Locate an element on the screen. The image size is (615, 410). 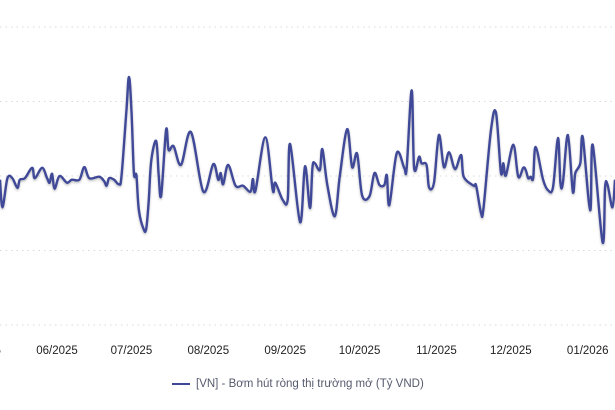
x-tick-label: 10/2025 is located at coordinates (360, 351).